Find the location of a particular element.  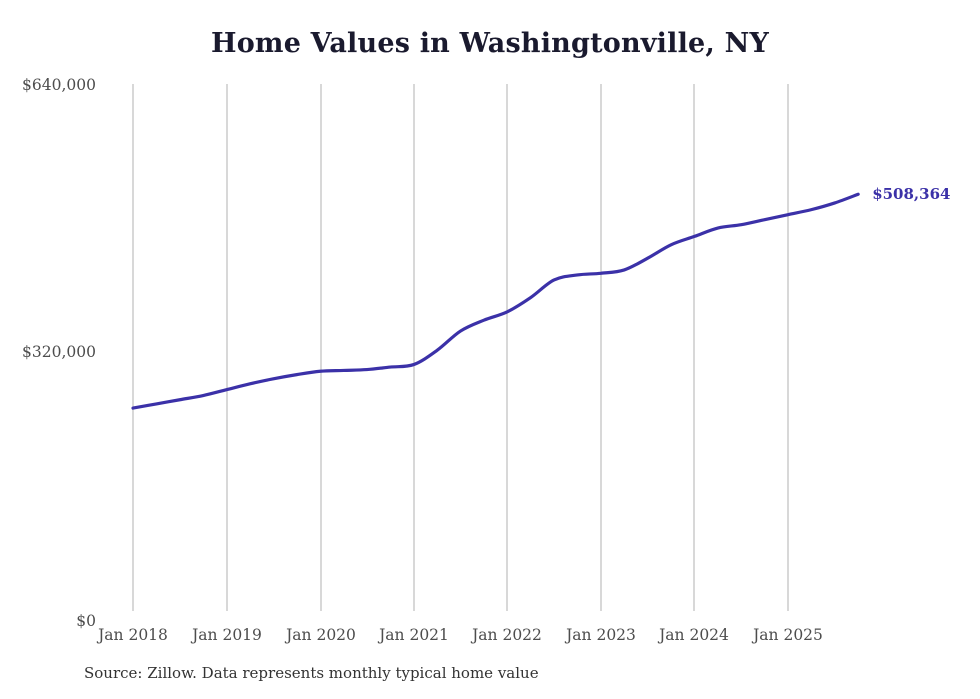

y-axis-tick-labels: $640,000 $320,000 $0 is located at coordinates (59, 353).